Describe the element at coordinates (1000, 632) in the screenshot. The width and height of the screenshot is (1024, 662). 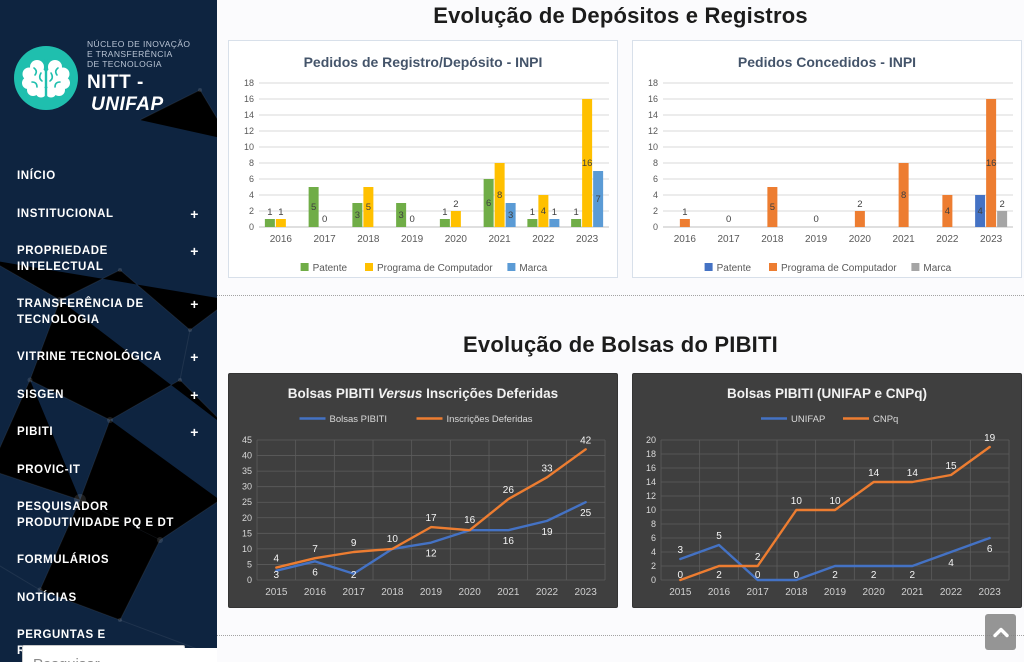
I see `scroll-to-top-button` at that location.